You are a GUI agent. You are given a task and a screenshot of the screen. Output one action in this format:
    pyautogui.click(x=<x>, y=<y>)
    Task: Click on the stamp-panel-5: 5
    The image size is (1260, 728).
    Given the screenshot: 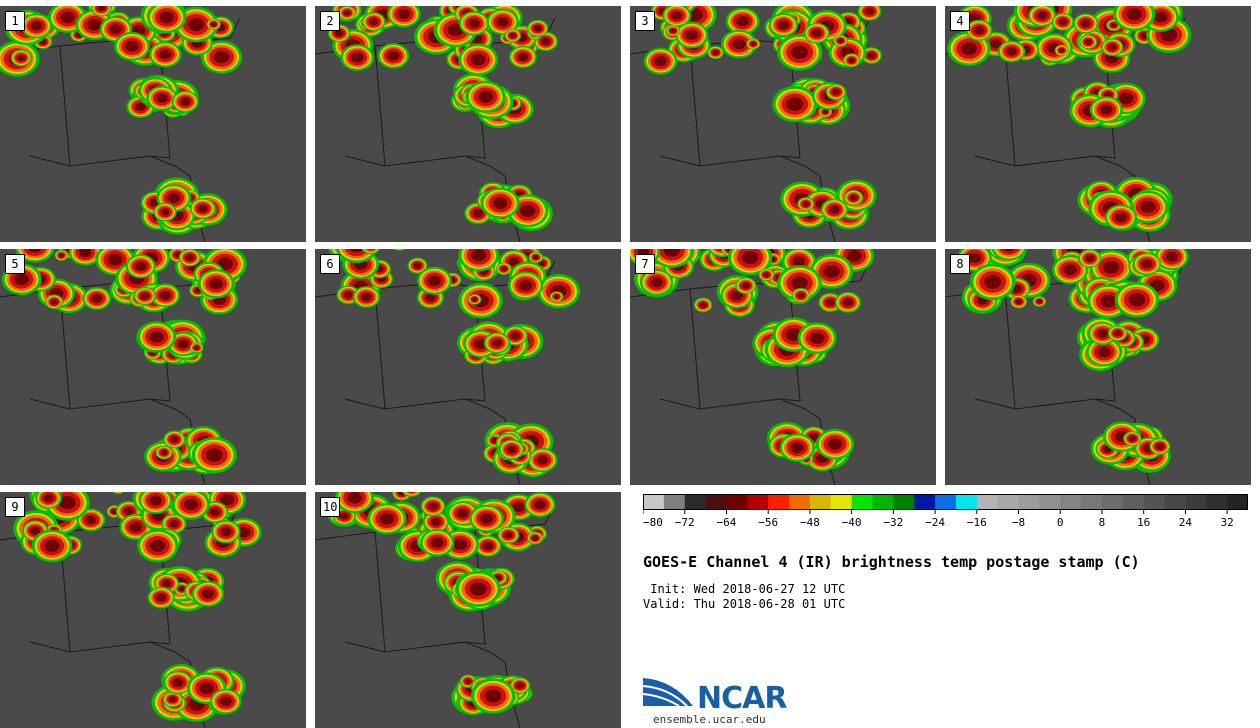 What is the action you would take?
    pyautogui.click(x=153, y=367)
    